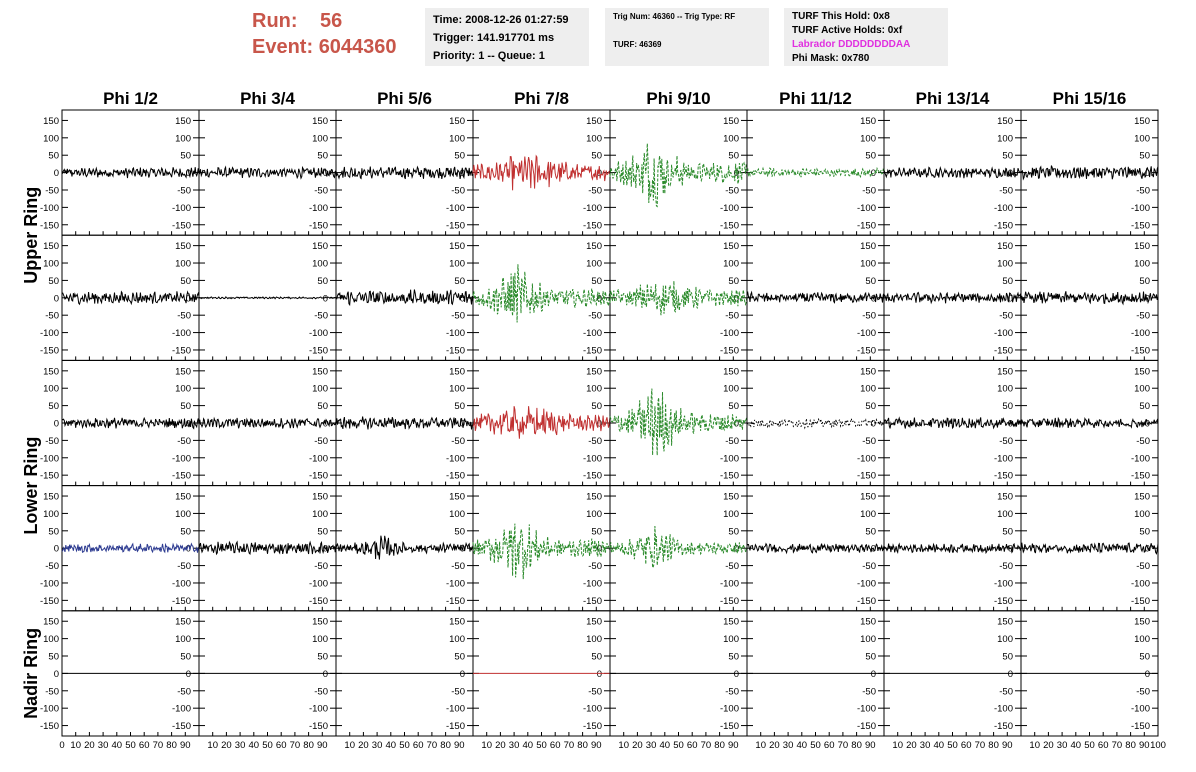  Describe the element at coordinates (596, 745) in the screenshot. I see `x-tick-label: 90` at that location.